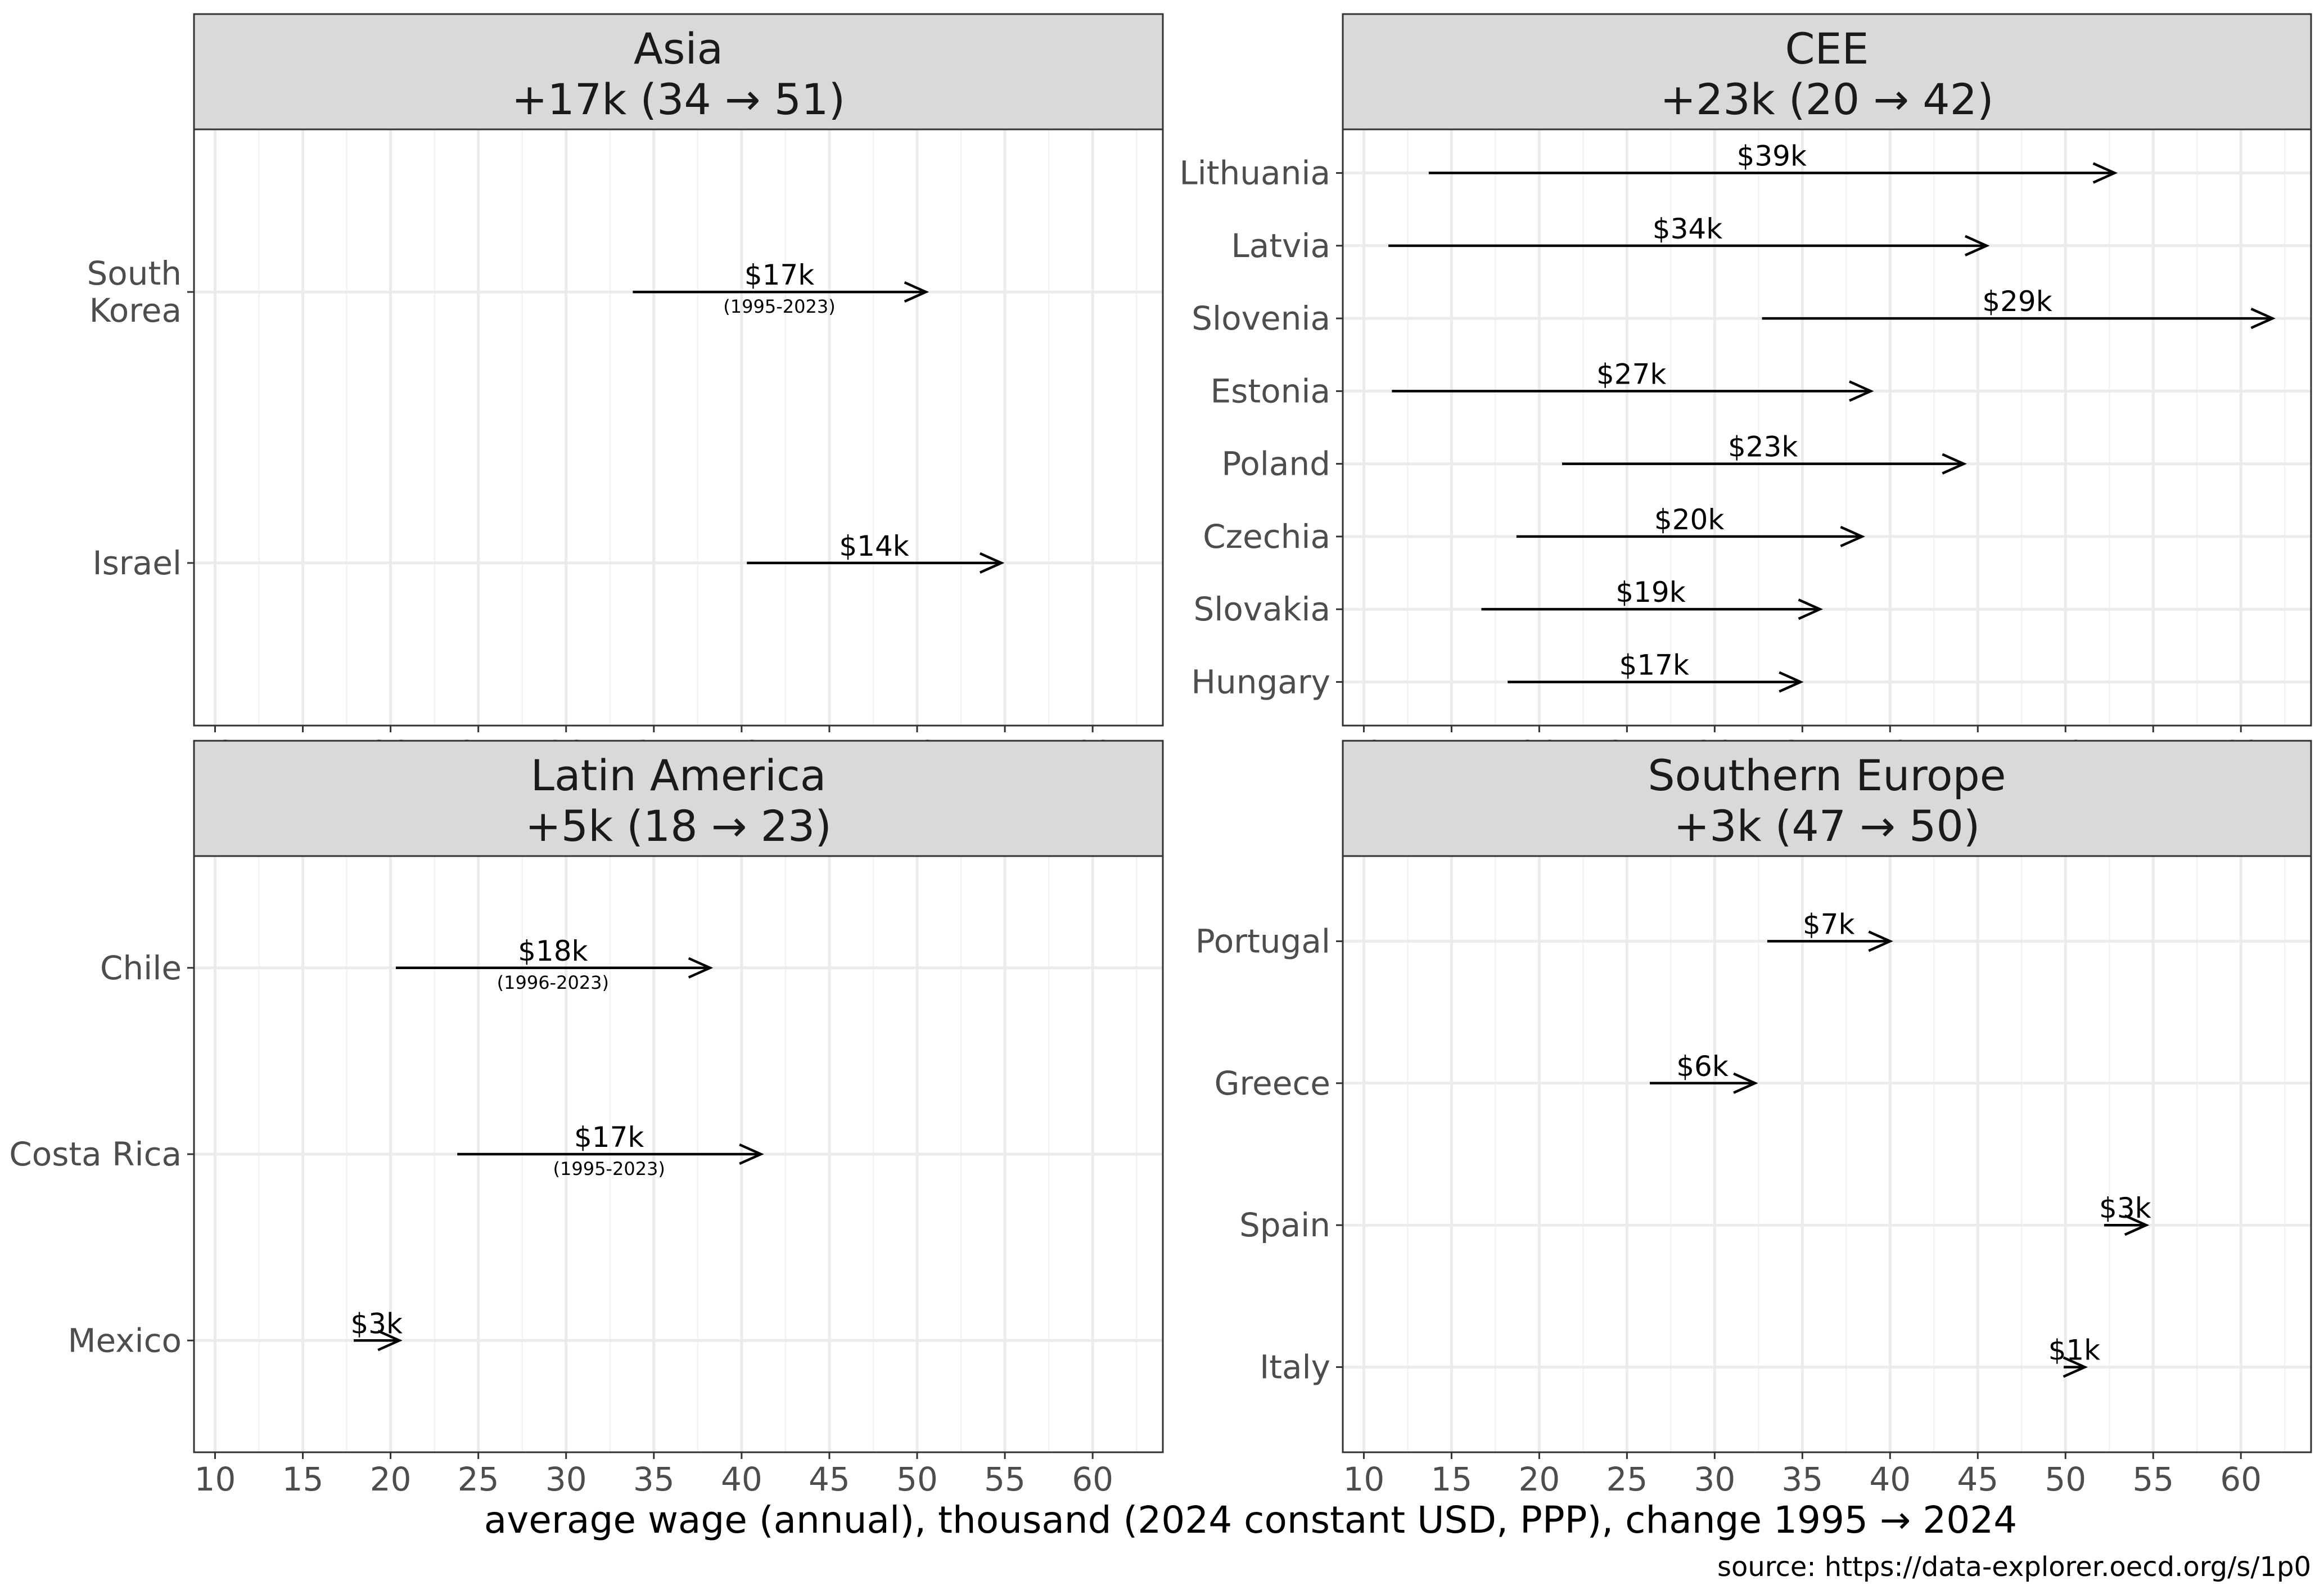  What do you see at coordinates (1689, 519) in the screenshot?
I see `delta-label: $20k` at bounding box center [1689, 519].